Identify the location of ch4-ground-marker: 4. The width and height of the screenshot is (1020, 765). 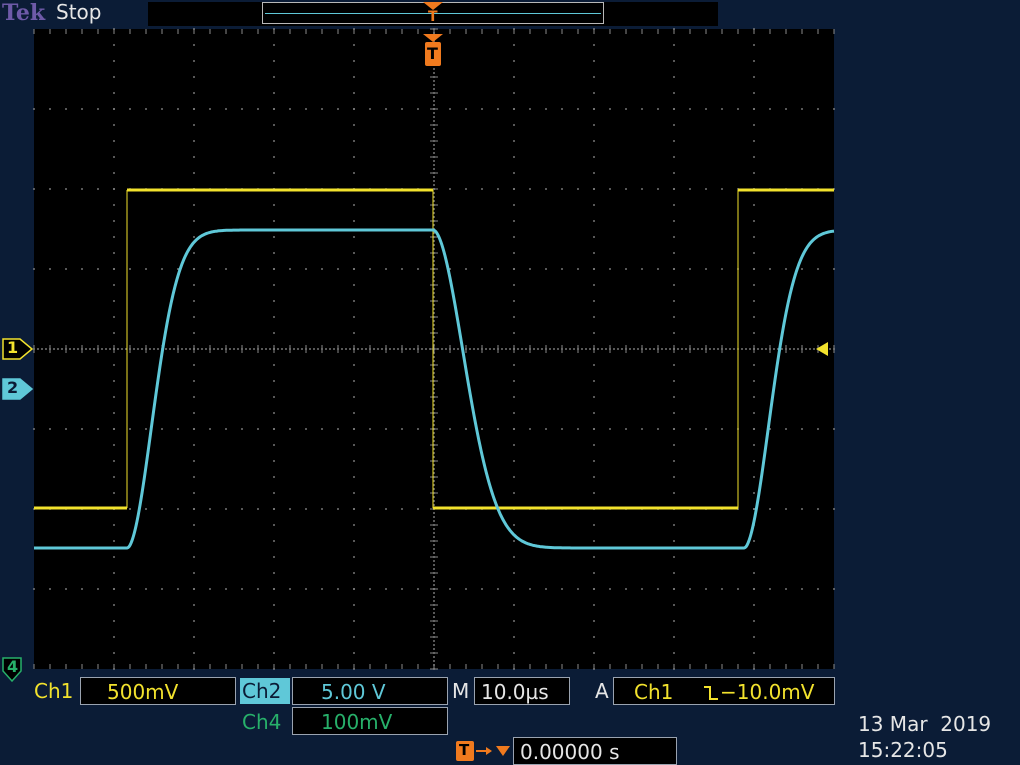
(13, 670).